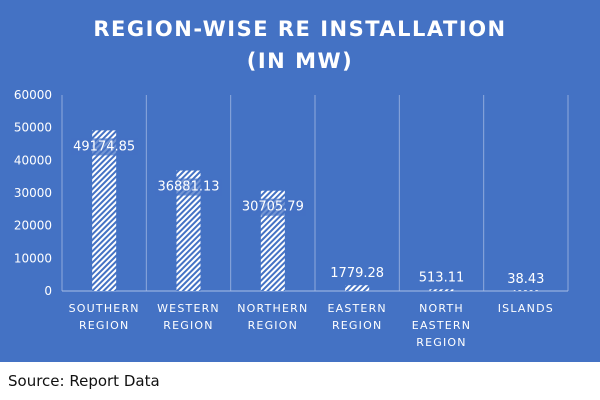 This screenshot has height=400, width=600. Describe the element at coordinates (442, 277) in the screenshot. I see `data-label: 513.11` at that location.